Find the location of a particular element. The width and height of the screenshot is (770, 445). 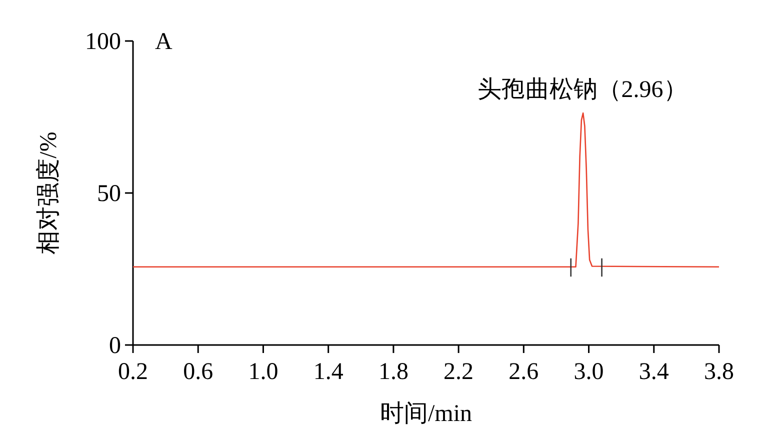

x-axis-title: 时间/min is located at coordinates (426, 414).